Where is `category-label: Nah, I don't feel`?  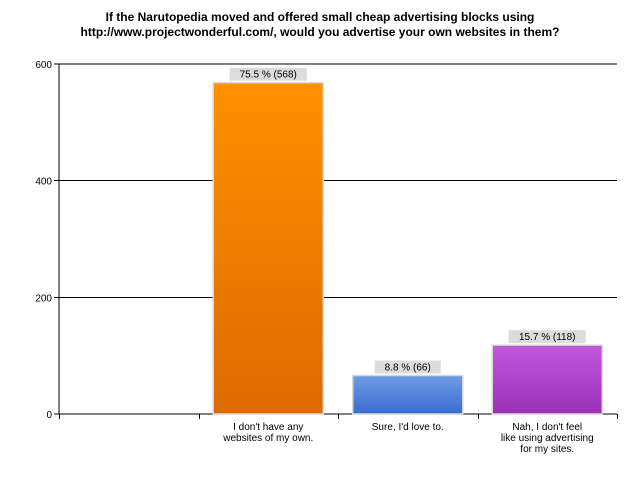 category-label: Nah, I don't feel is located at coordinates (547, 427).